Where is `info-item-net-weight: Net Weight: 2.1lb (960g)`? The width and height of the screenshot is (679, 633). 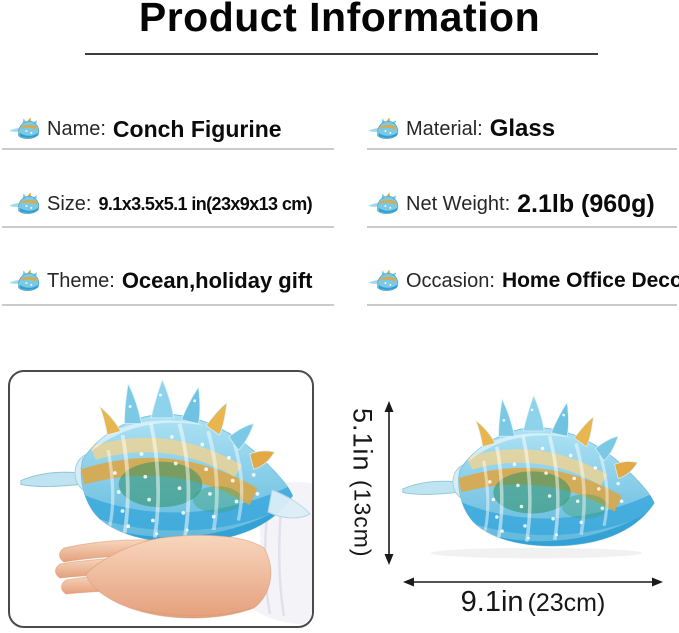 info-item-net-weight: Net Weight: 2.1lb (960g) is located at coordinates (511, 204).